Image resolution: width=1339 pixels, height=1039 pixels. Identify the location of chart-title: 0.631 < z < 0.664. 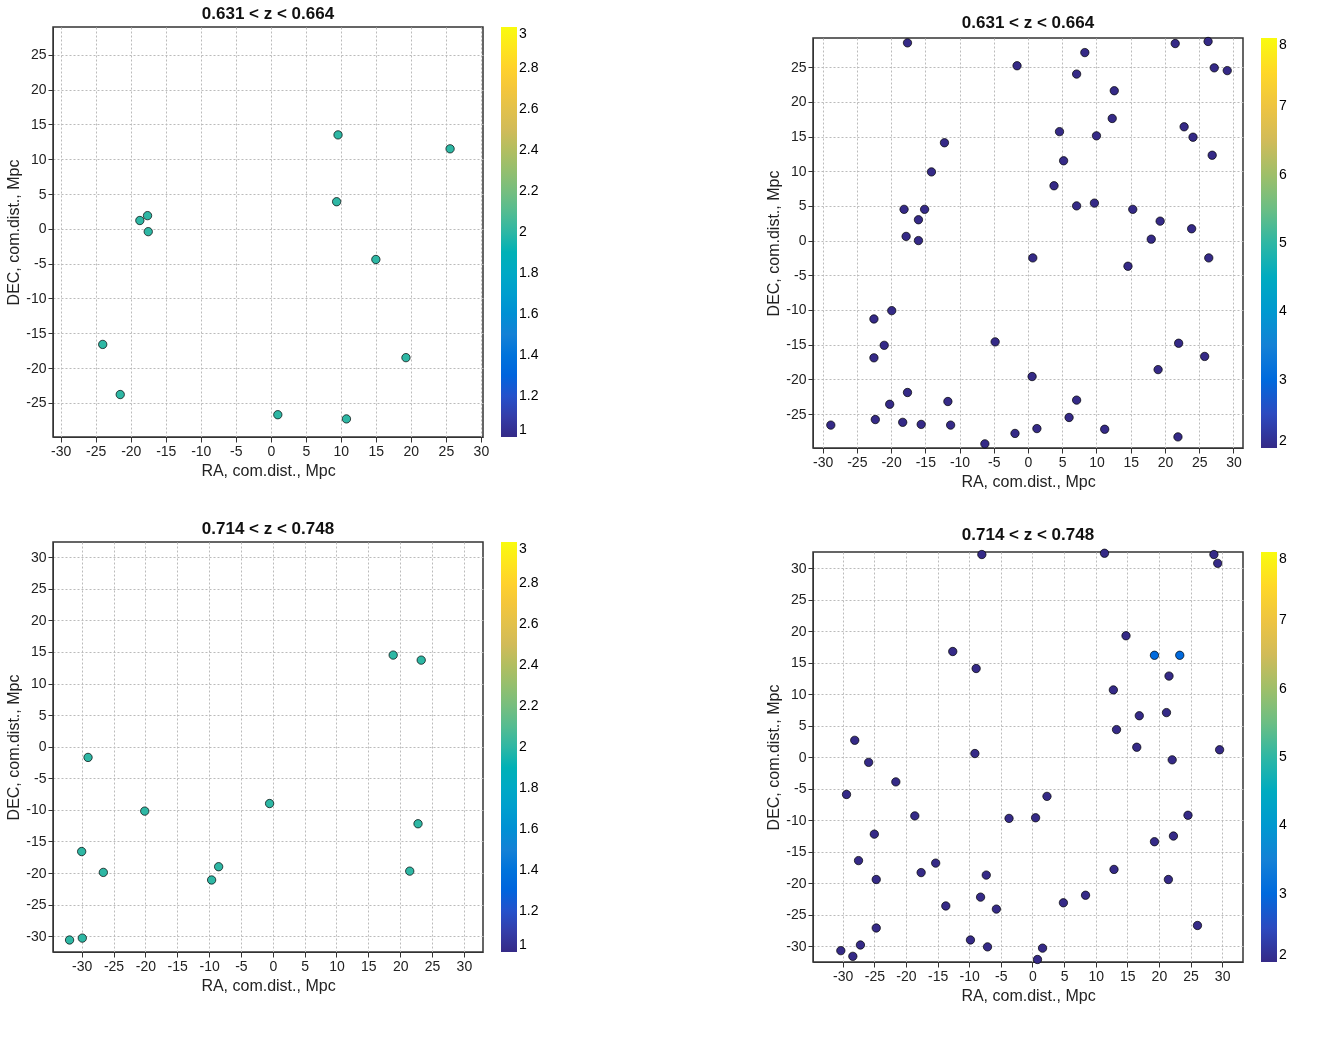
(268, 13).